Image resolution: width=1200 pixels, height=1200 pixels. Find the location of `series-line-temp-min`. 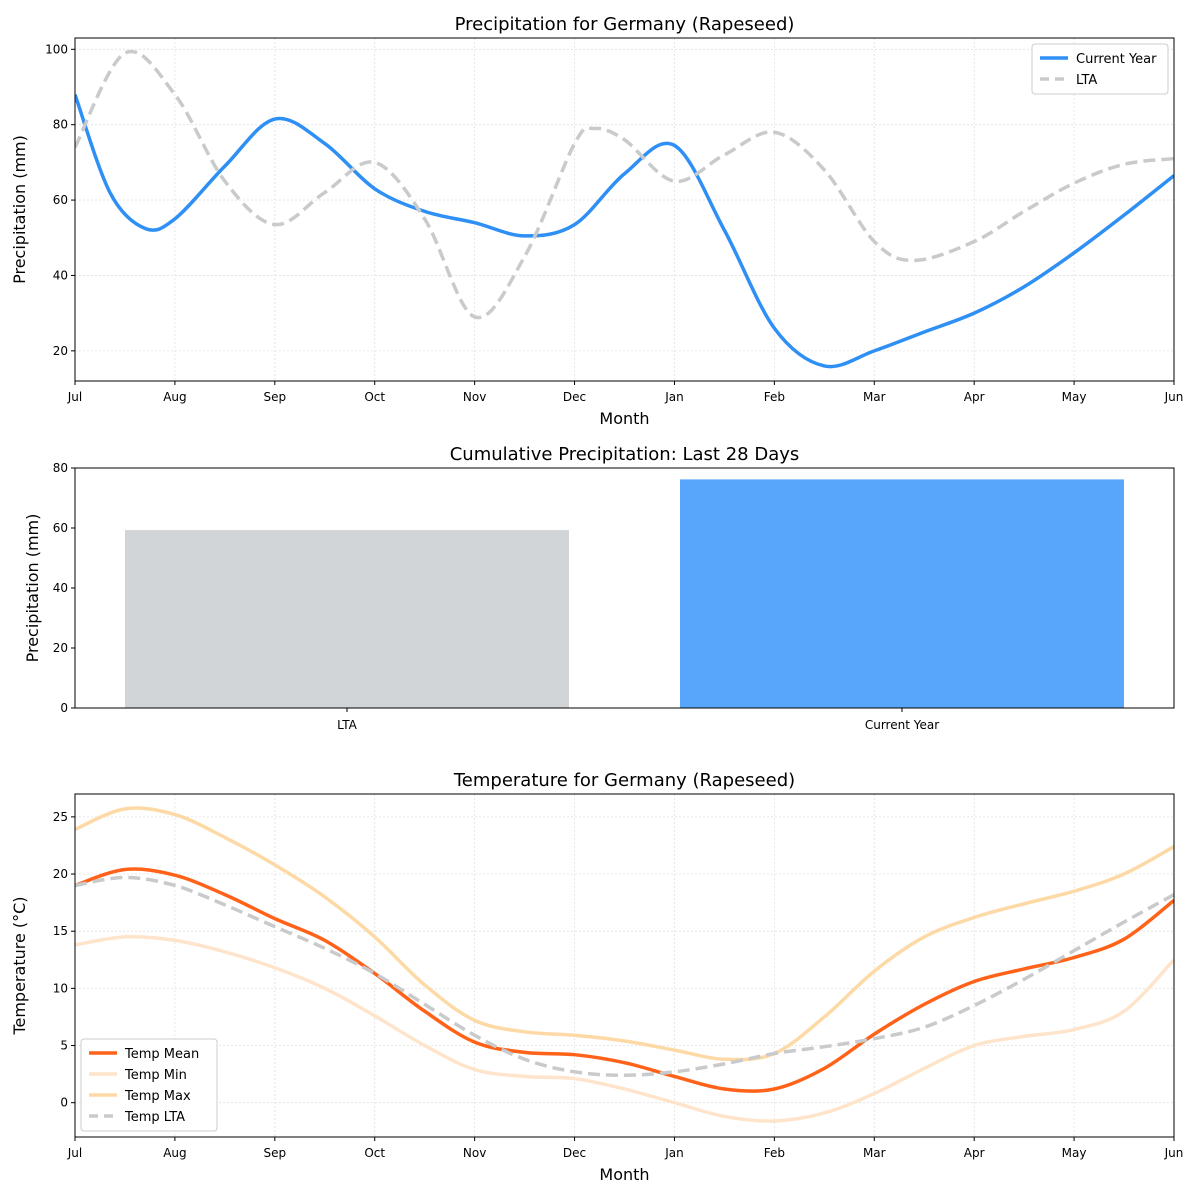

series-line-temp-min is located at coordinates (624, 1028).